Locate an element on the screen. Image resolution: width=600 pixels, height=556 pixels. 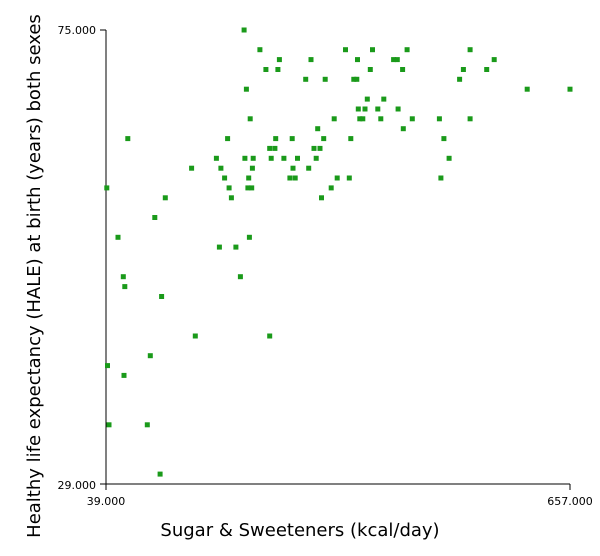
y-tick-label-max: 75.000 is located at coordinates (77, 30).